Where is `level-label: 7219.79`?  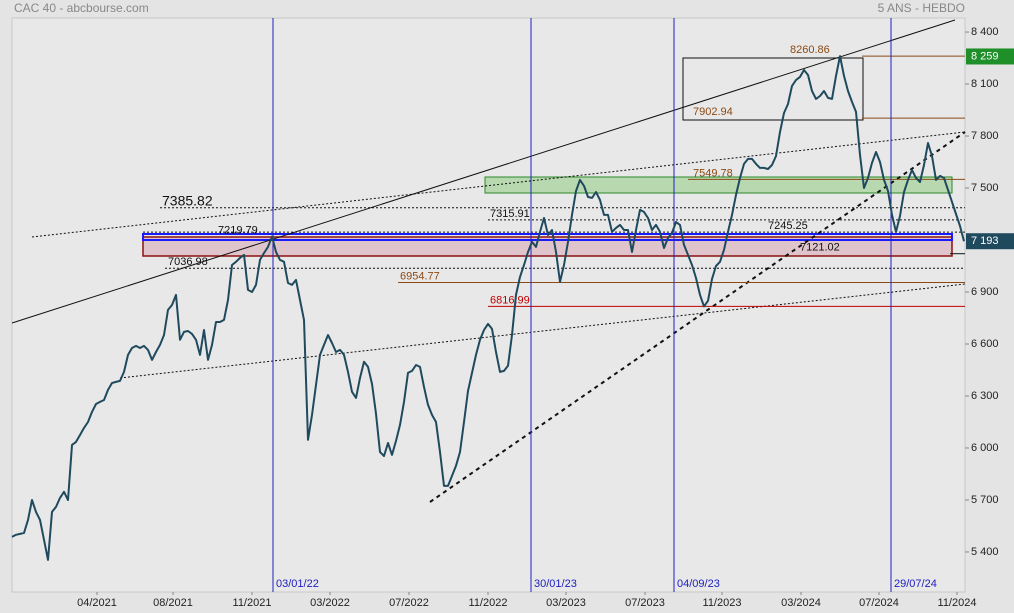
level-label: 7219.79 is located at coordinates (238, 230).